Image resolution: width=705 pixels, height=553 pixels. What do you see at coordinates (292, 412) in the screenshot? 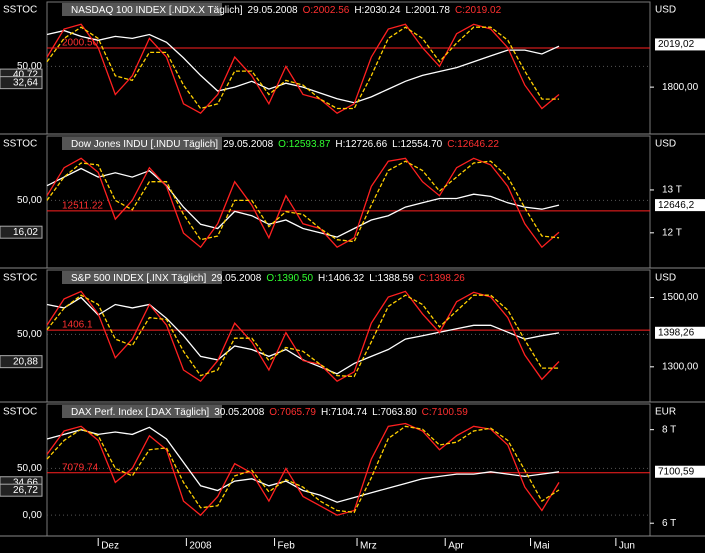
I see `header-open: O:7065.79` at bounding box center [292, 412].